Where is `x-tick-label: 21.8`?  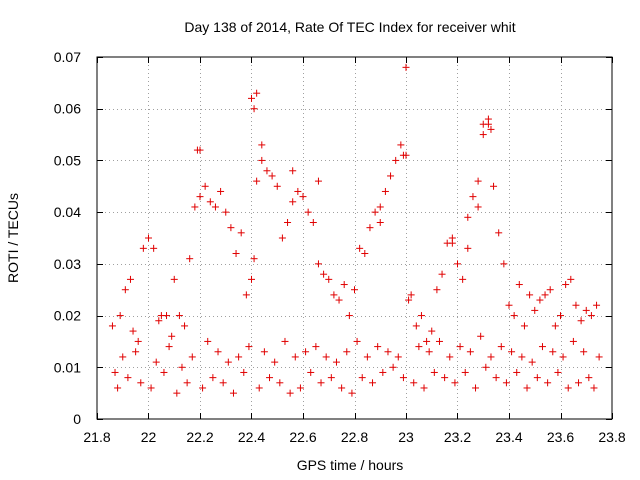 x-tick-label: 21.8 is located at coordinates (96, 437).